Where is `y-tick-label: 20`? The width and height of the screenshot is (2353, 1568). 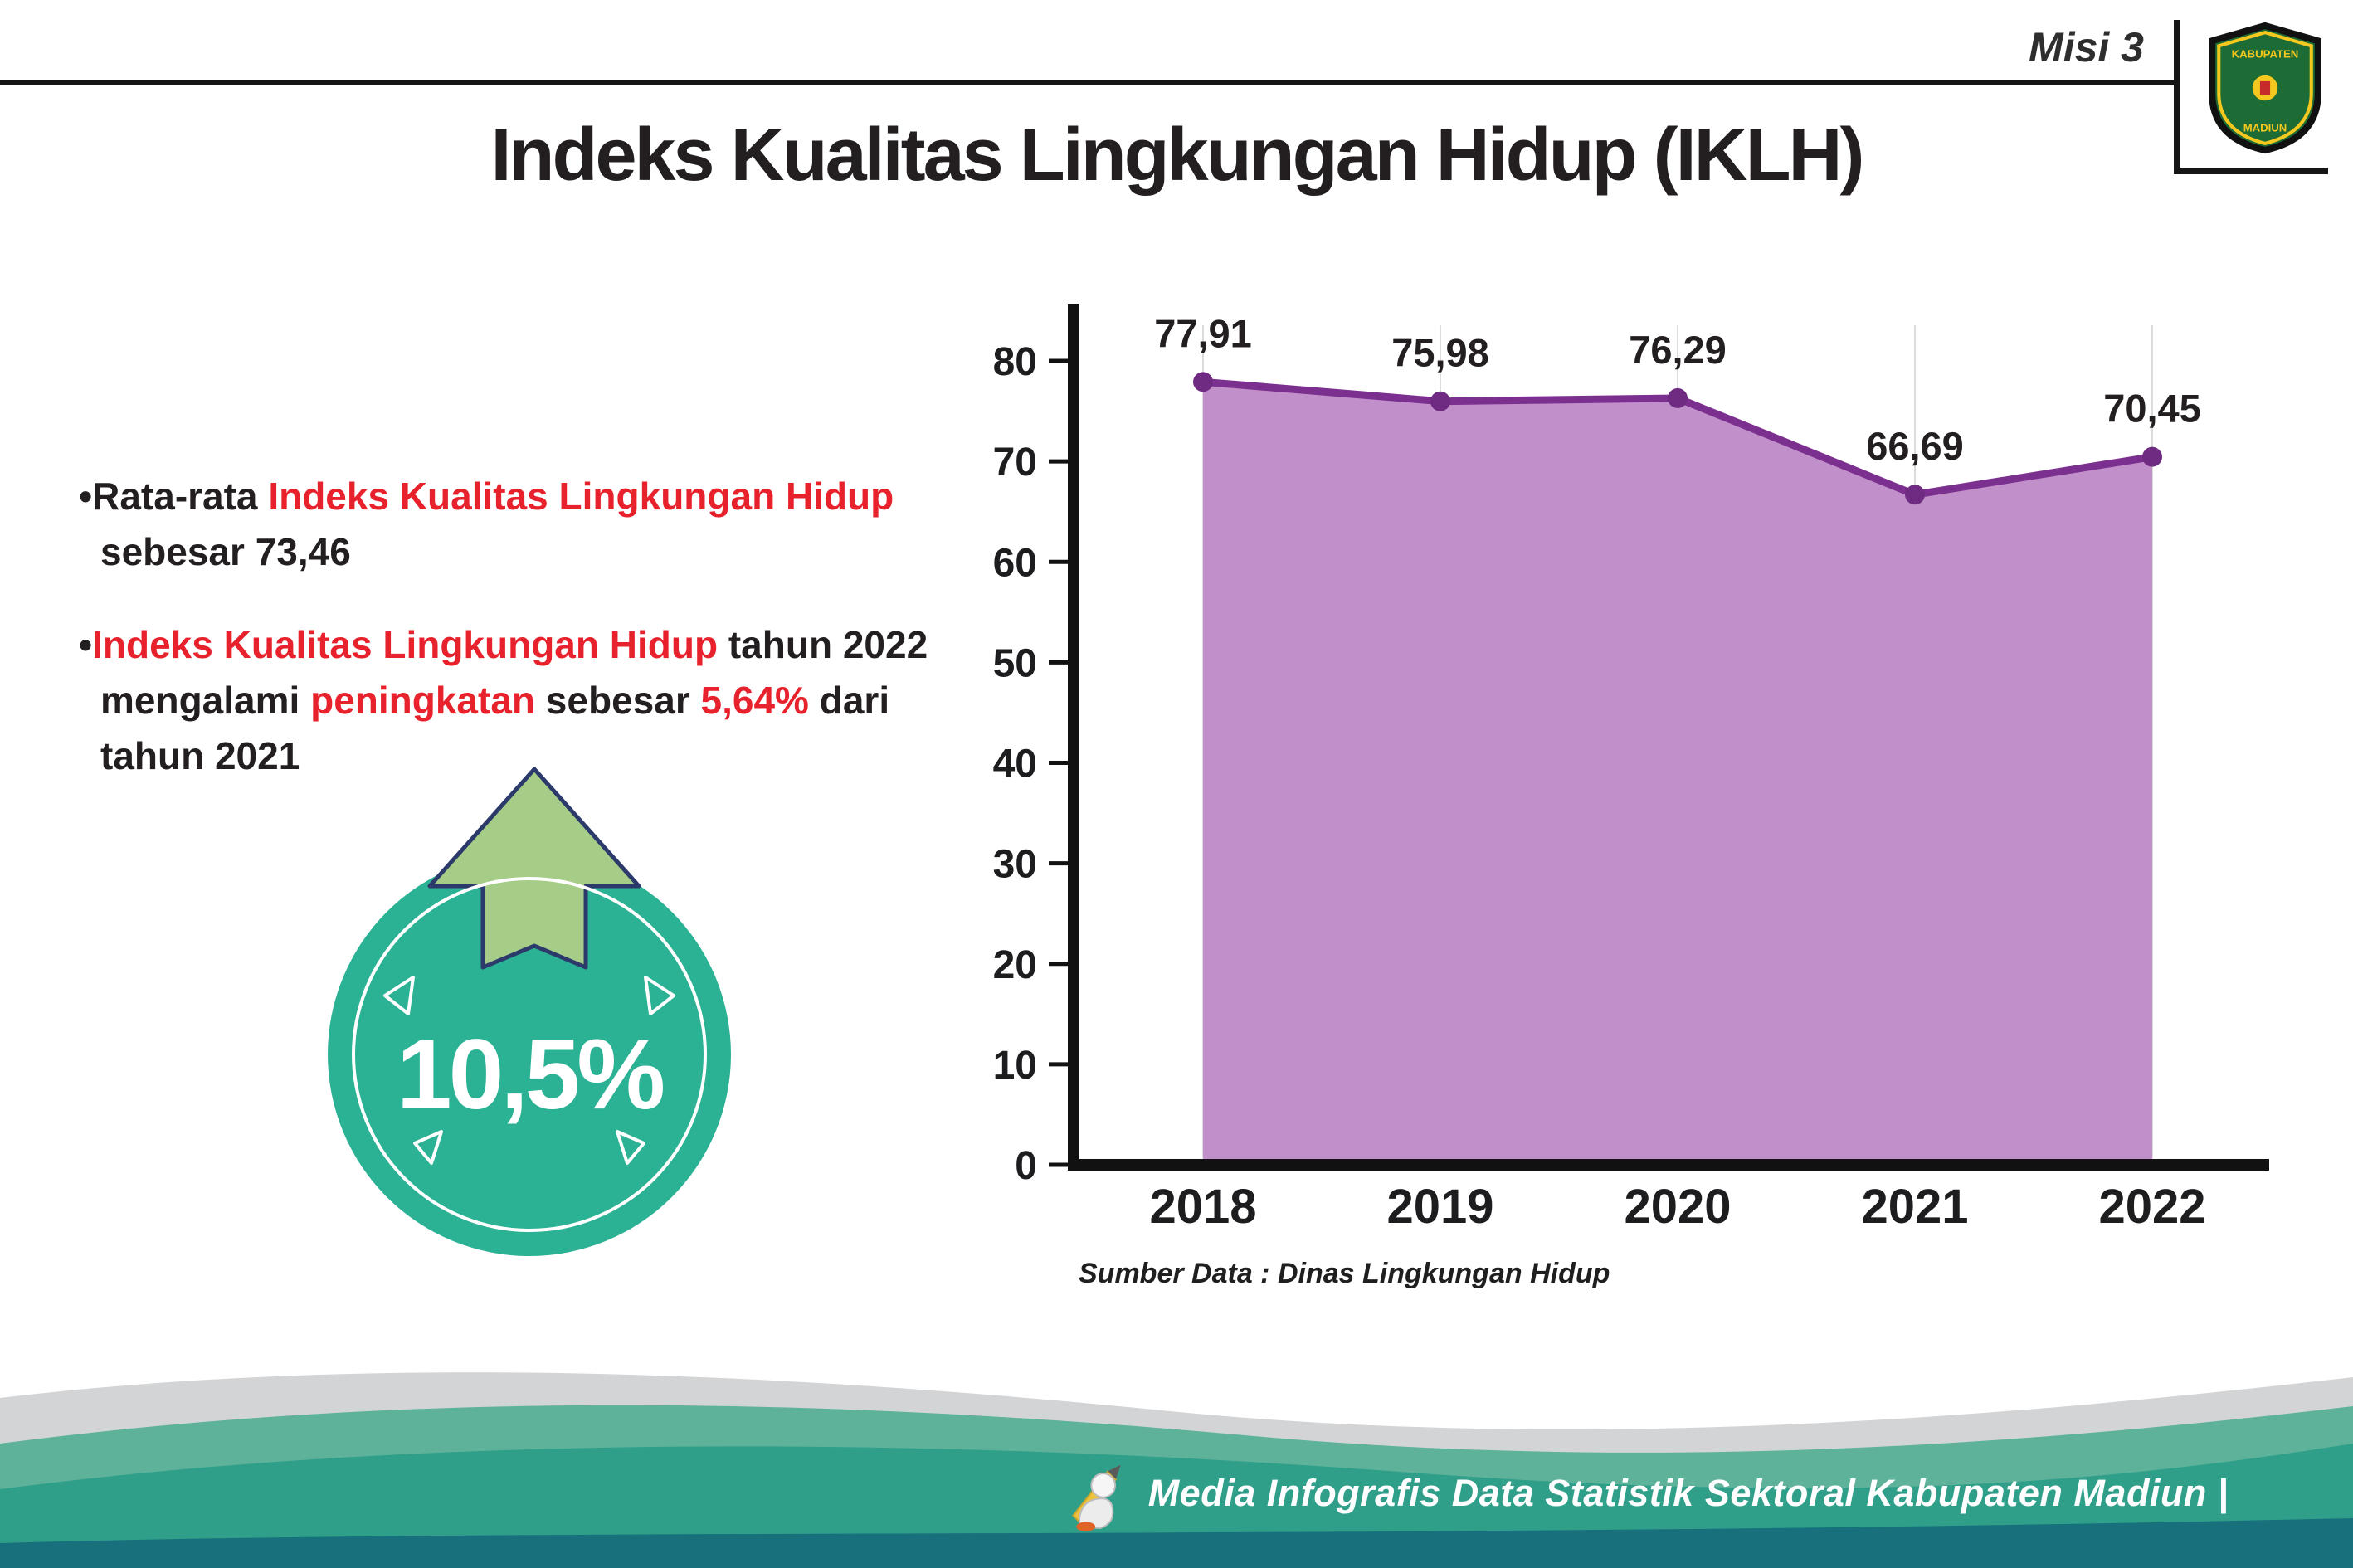
y-tick-label: 20 is located at coordinates (1015, 965).